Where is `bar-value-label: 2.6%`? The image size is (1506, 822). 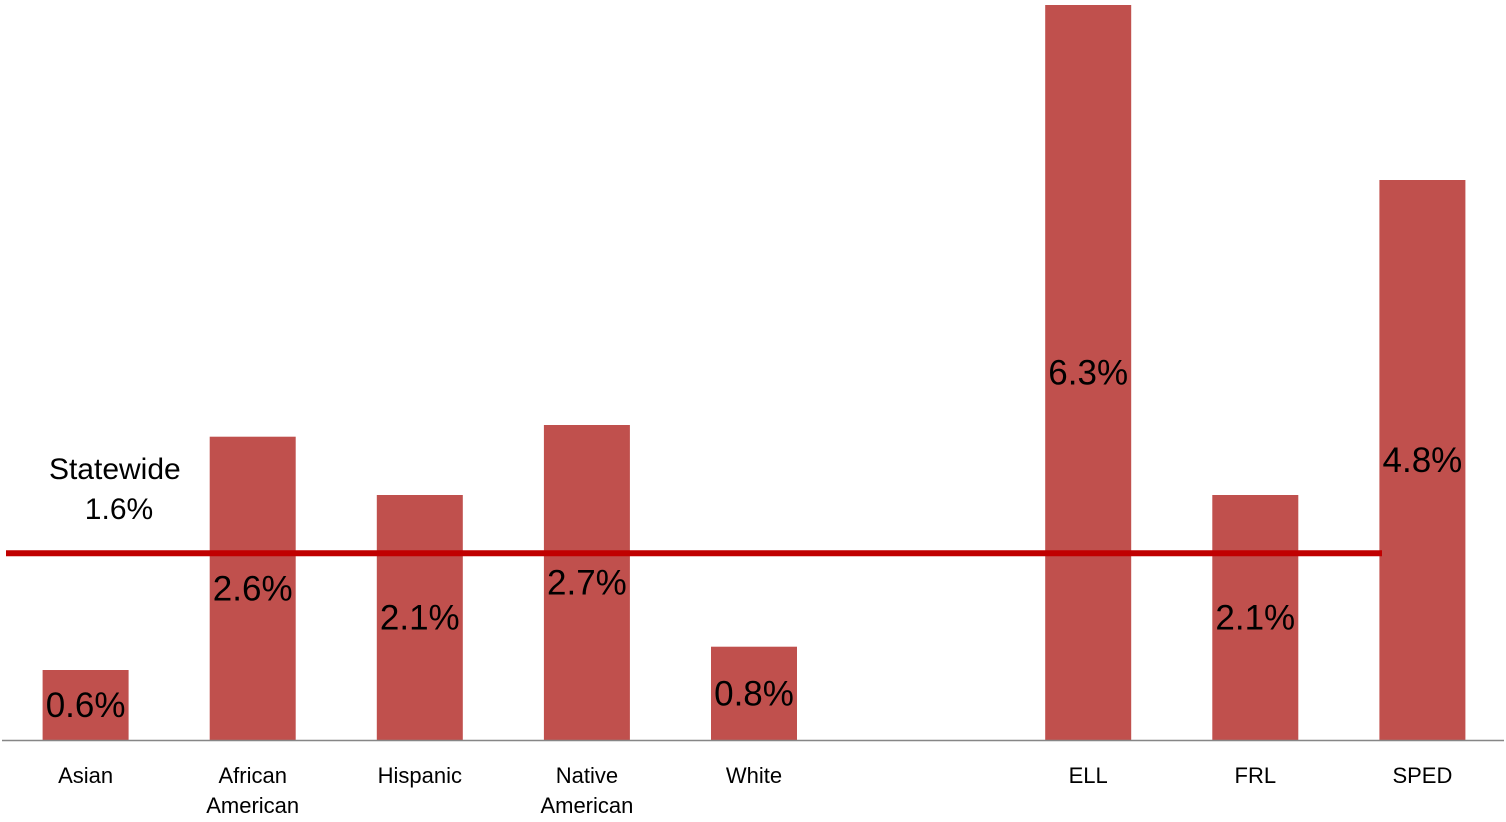
bar-value-label: 2.6% is located at coordinates (253, 588).